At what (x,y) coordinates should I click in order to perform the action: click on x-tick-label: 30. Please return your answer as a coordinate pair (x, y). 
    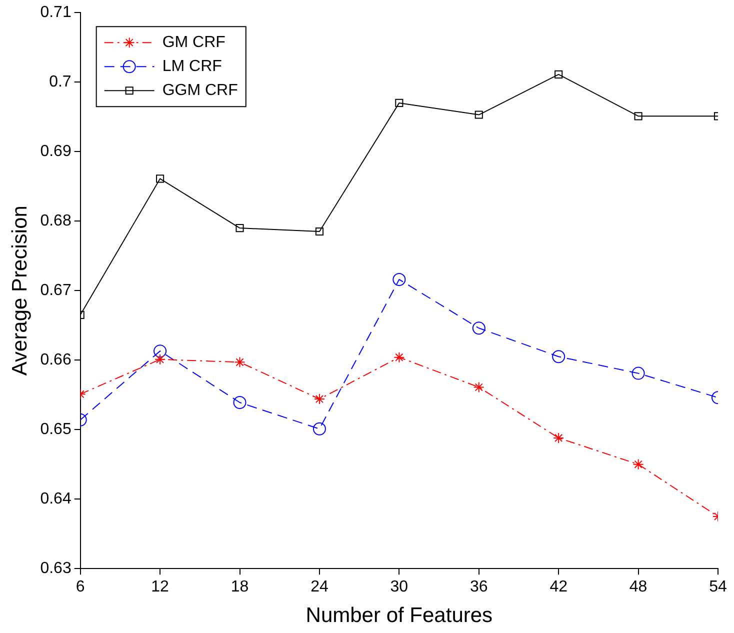
    Looking at the image, I should click on (399, 587).